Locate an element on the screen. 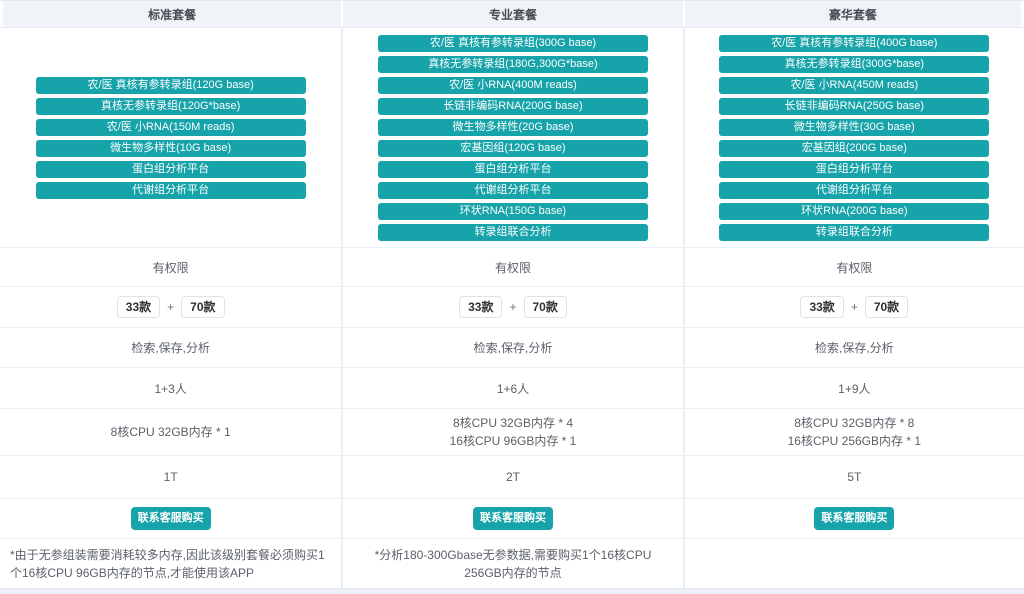 This screenshot has height=594, width=1024. storage-cell: 2T is located at coordinates (511, 477).